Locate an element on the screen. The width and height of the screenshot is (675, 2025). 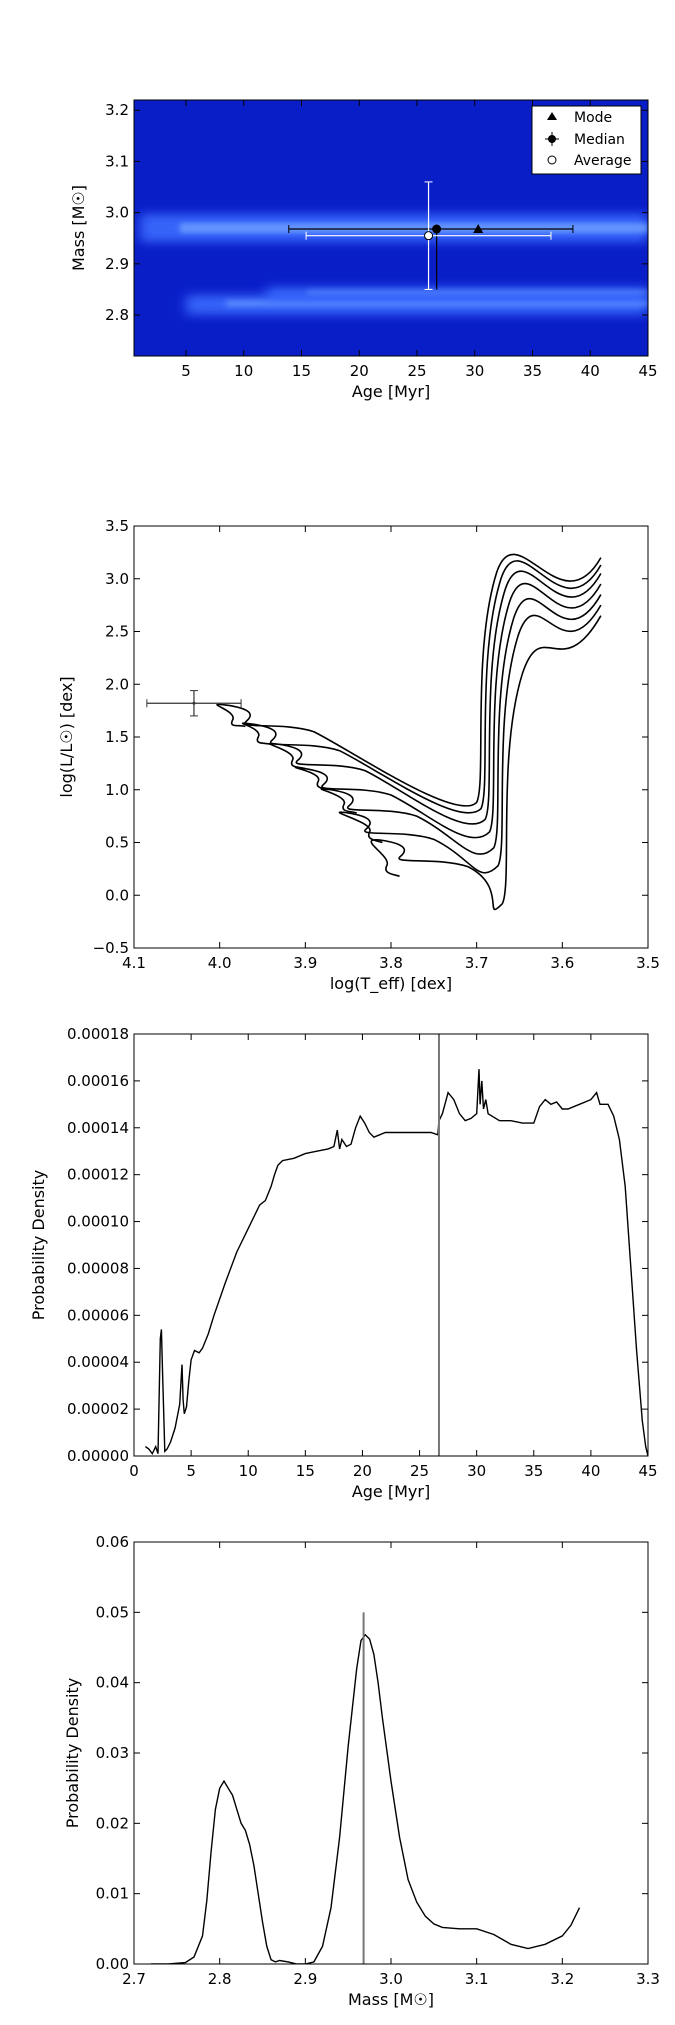
y-tick-label: 0.5 is located at coordinates (117, 843).